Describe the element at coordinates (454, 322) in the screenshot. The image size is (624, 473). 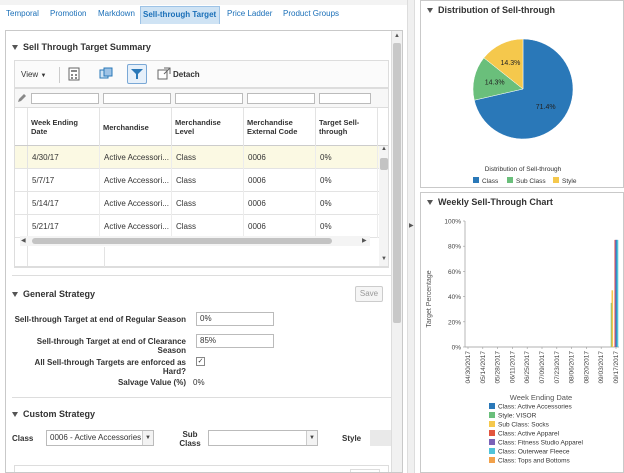
I see `y-tick-label: 20%` at that location.